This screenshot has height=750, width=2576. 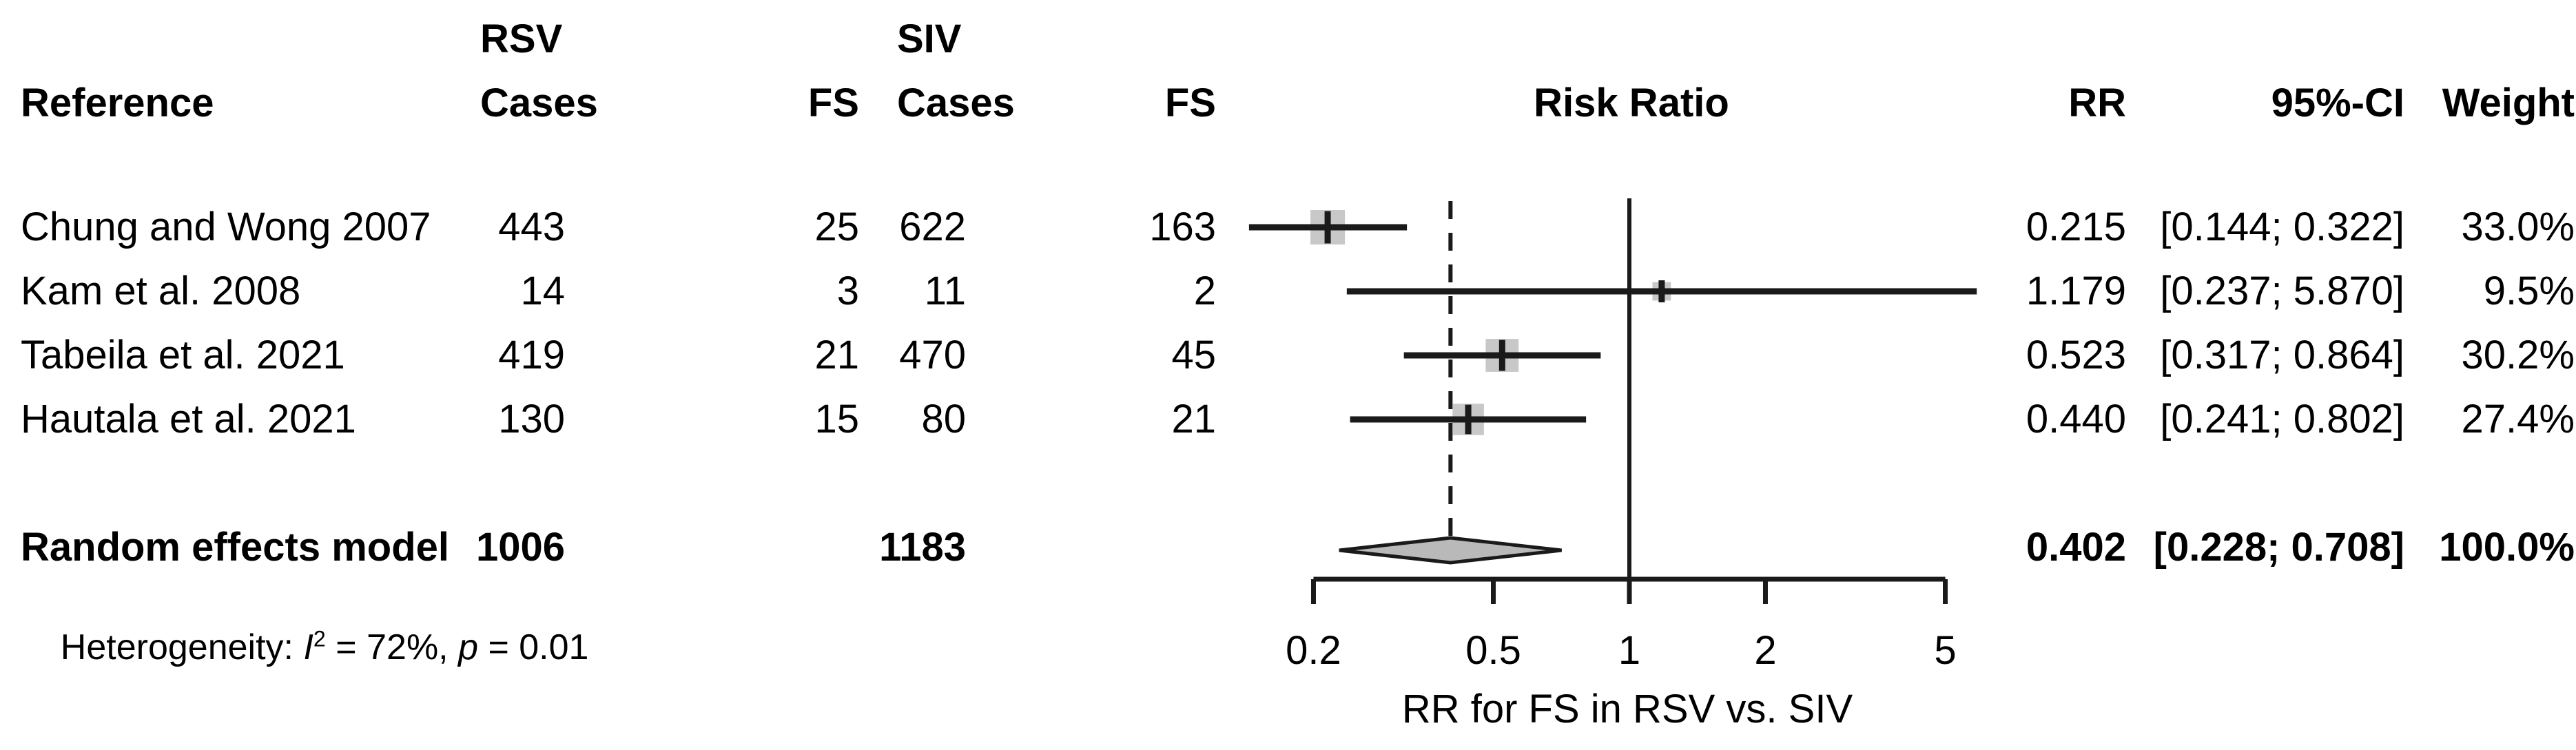 I want to click on cell-reference: Hautala et al. 2021, so click(x=188, y=419).